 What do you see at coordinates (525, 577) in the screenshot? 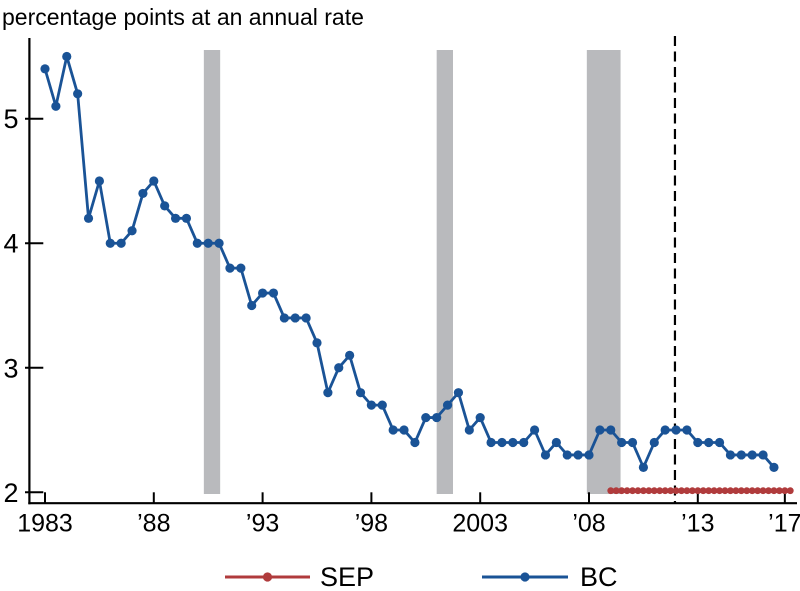
I see `legend-bc-marker-icon` at bounding box center [525, 577].